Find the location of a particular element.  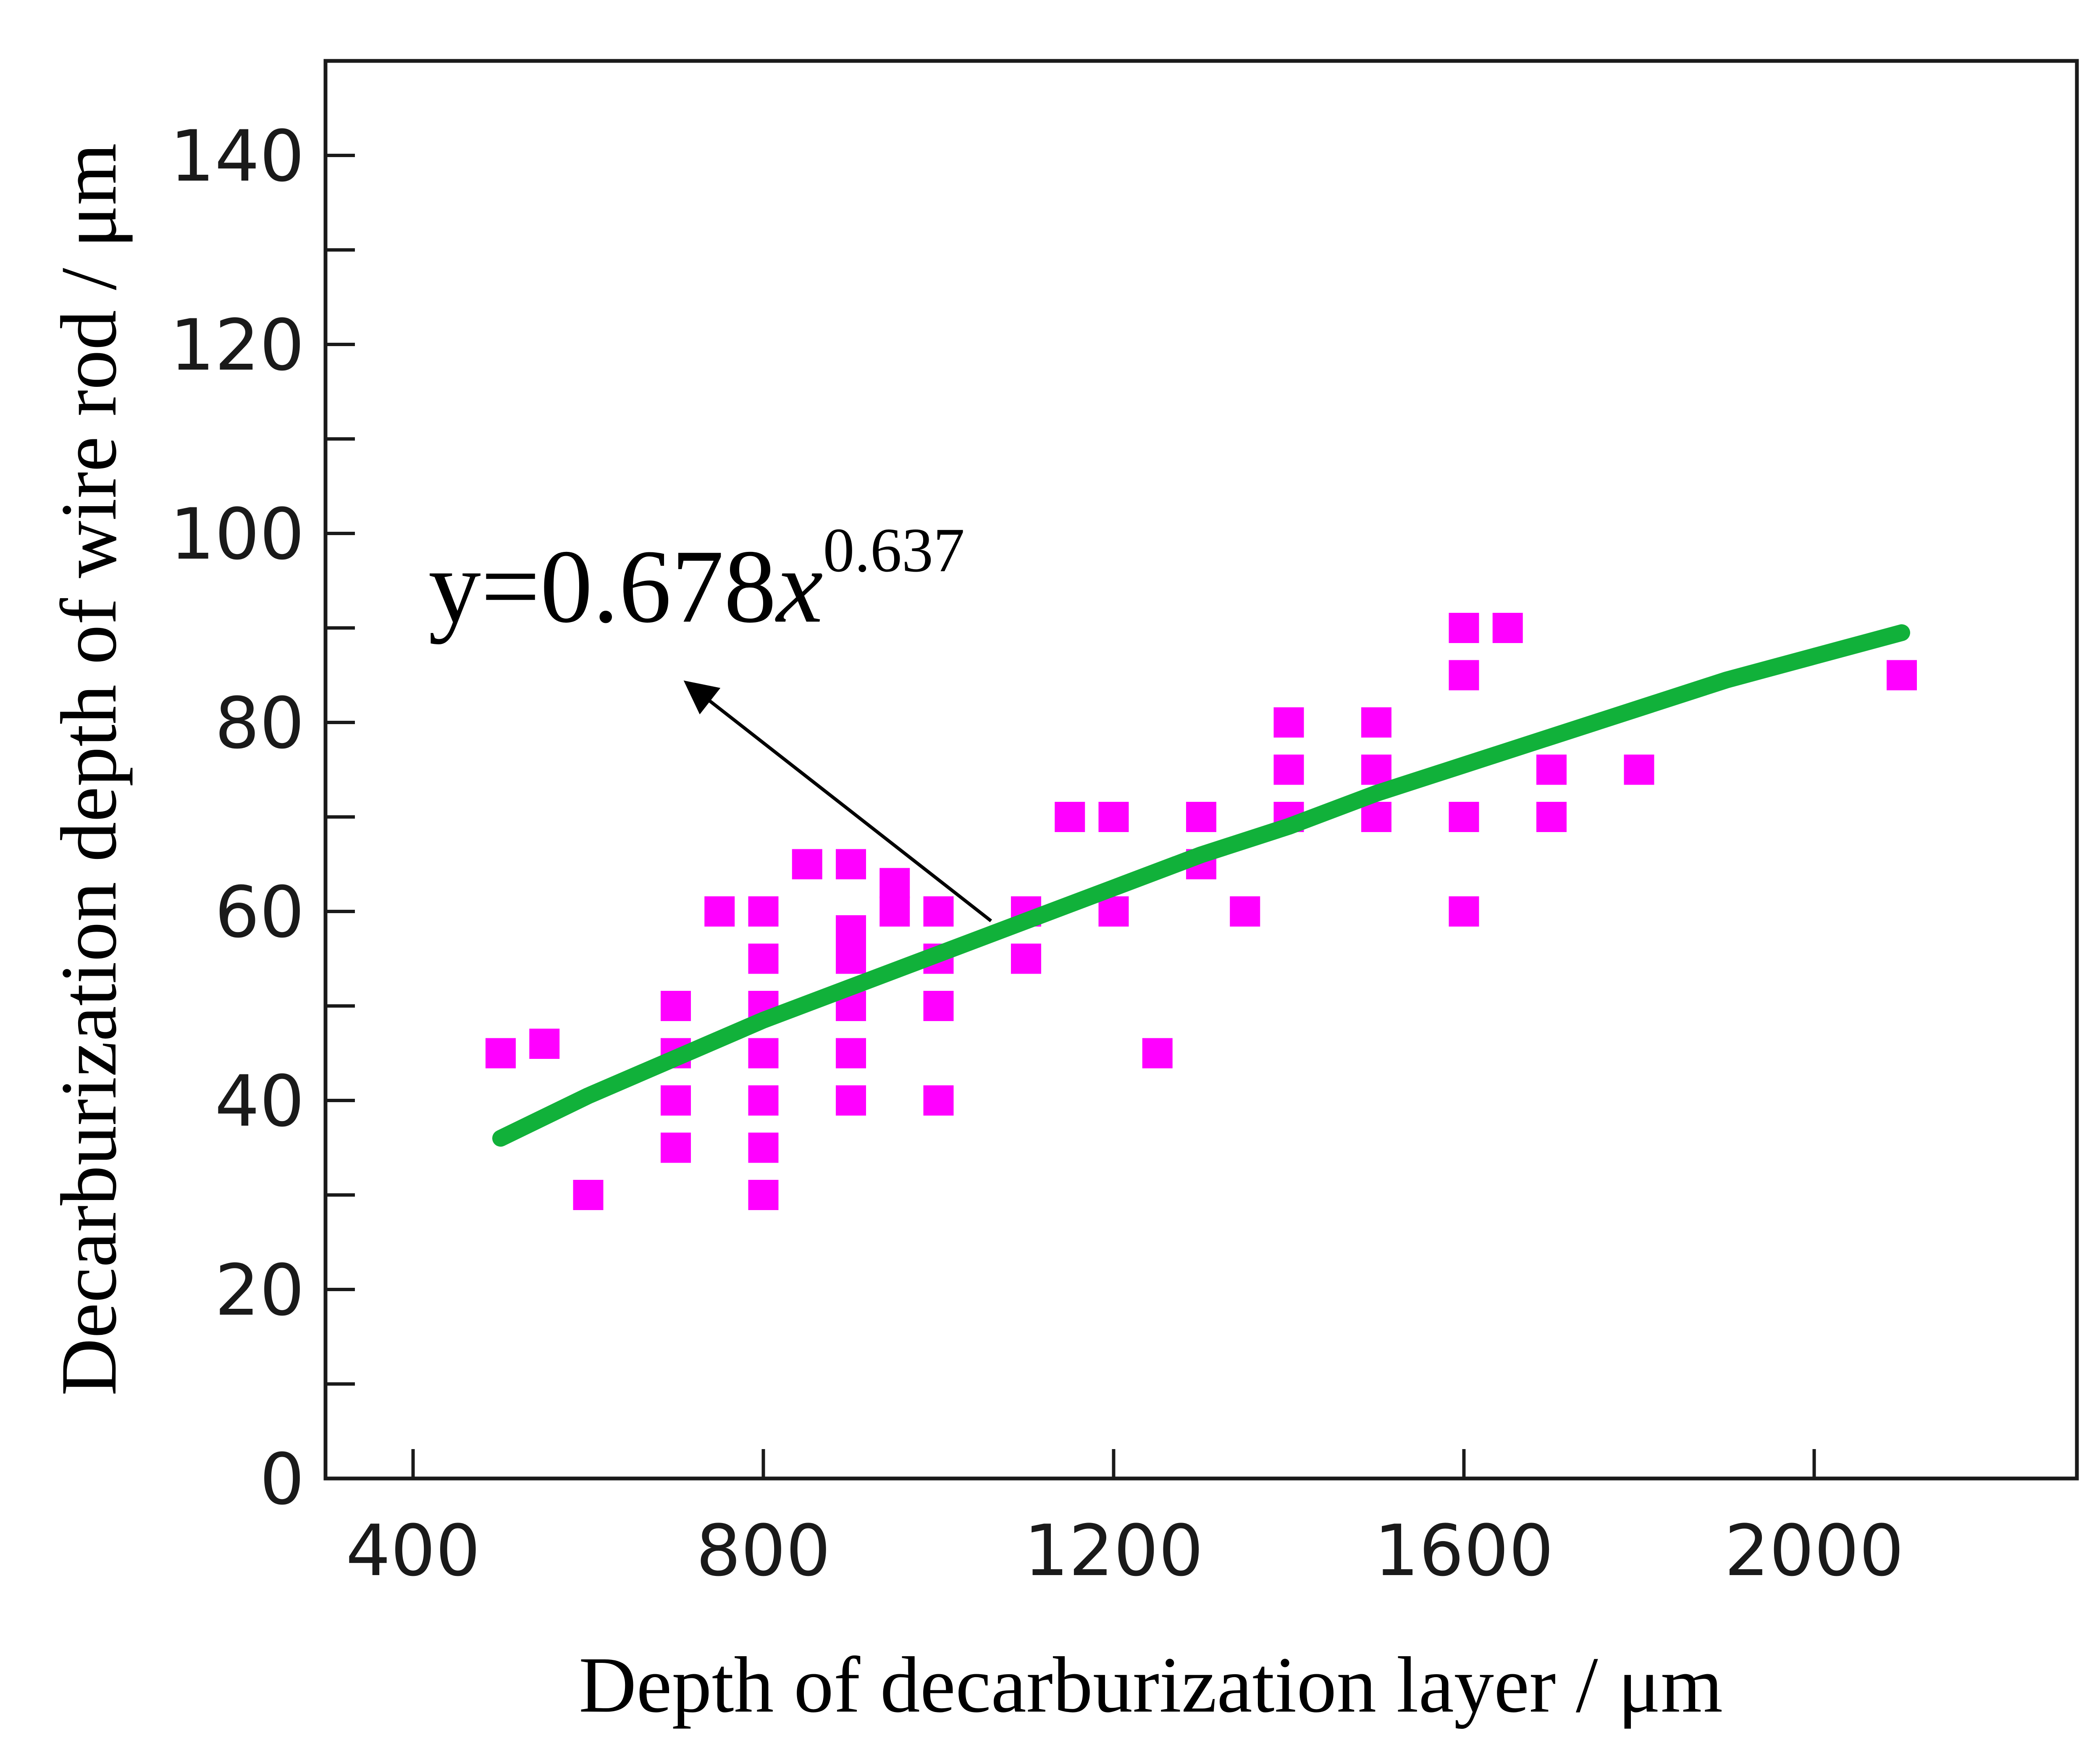

x-tick-label: 2000 is located at coordinates (1814, 1551).